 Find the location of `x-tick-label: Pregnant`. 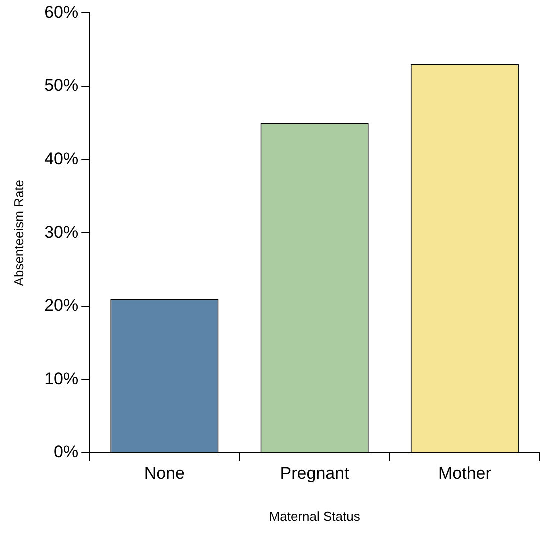

x-tick-label: Pregnant is located at coordinates (315, 473).